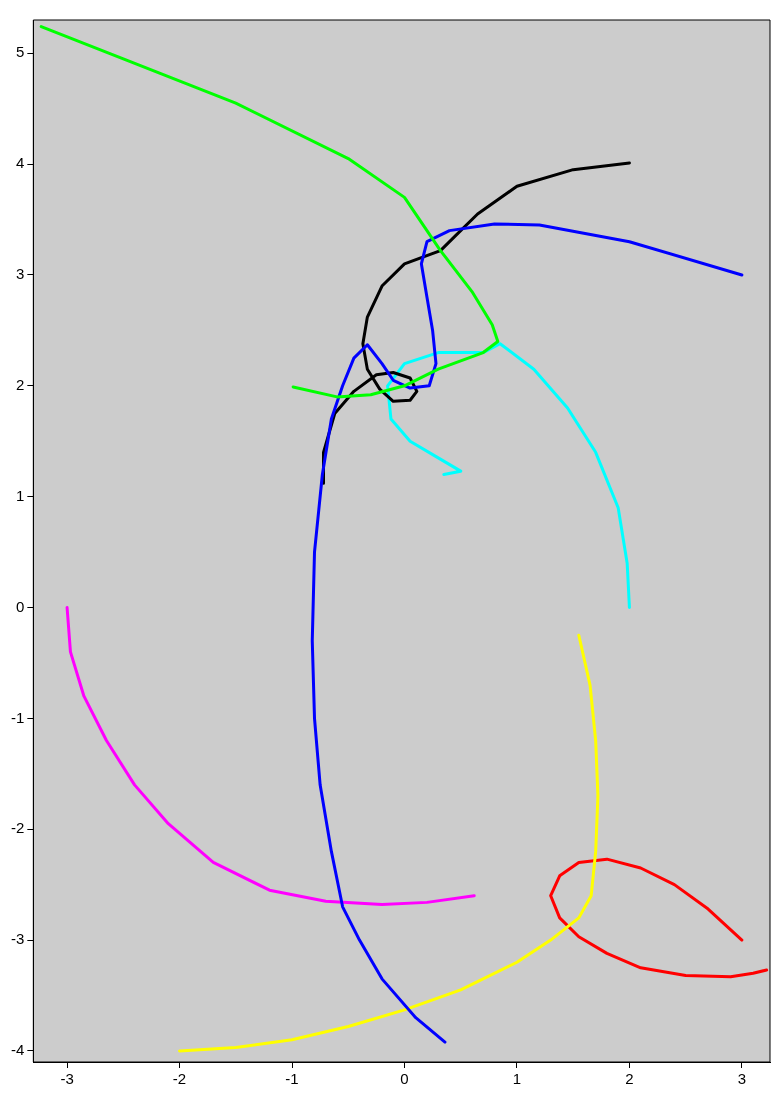  I want to click on x-tick-label: 1, so click(517, 1079).